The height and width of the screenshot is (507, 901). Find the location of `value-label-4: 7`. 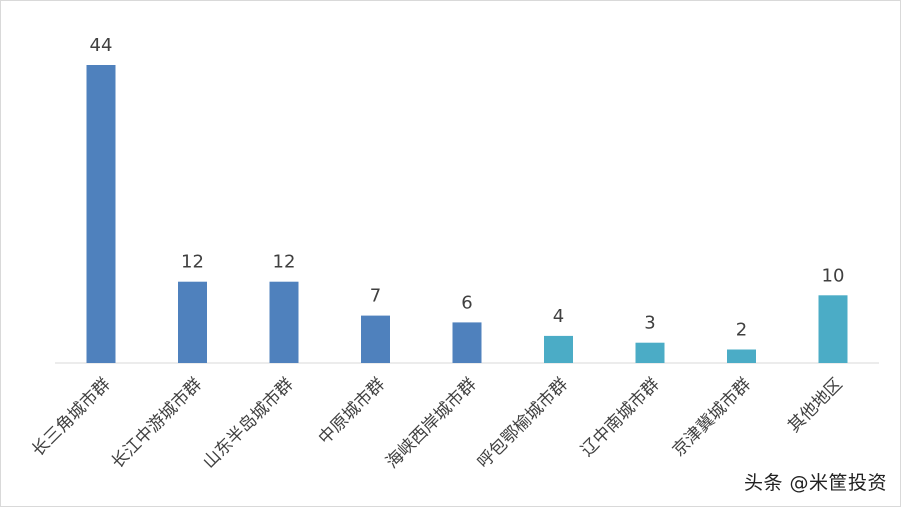

value-label-4: 7 is located at coordinates (375, 296).